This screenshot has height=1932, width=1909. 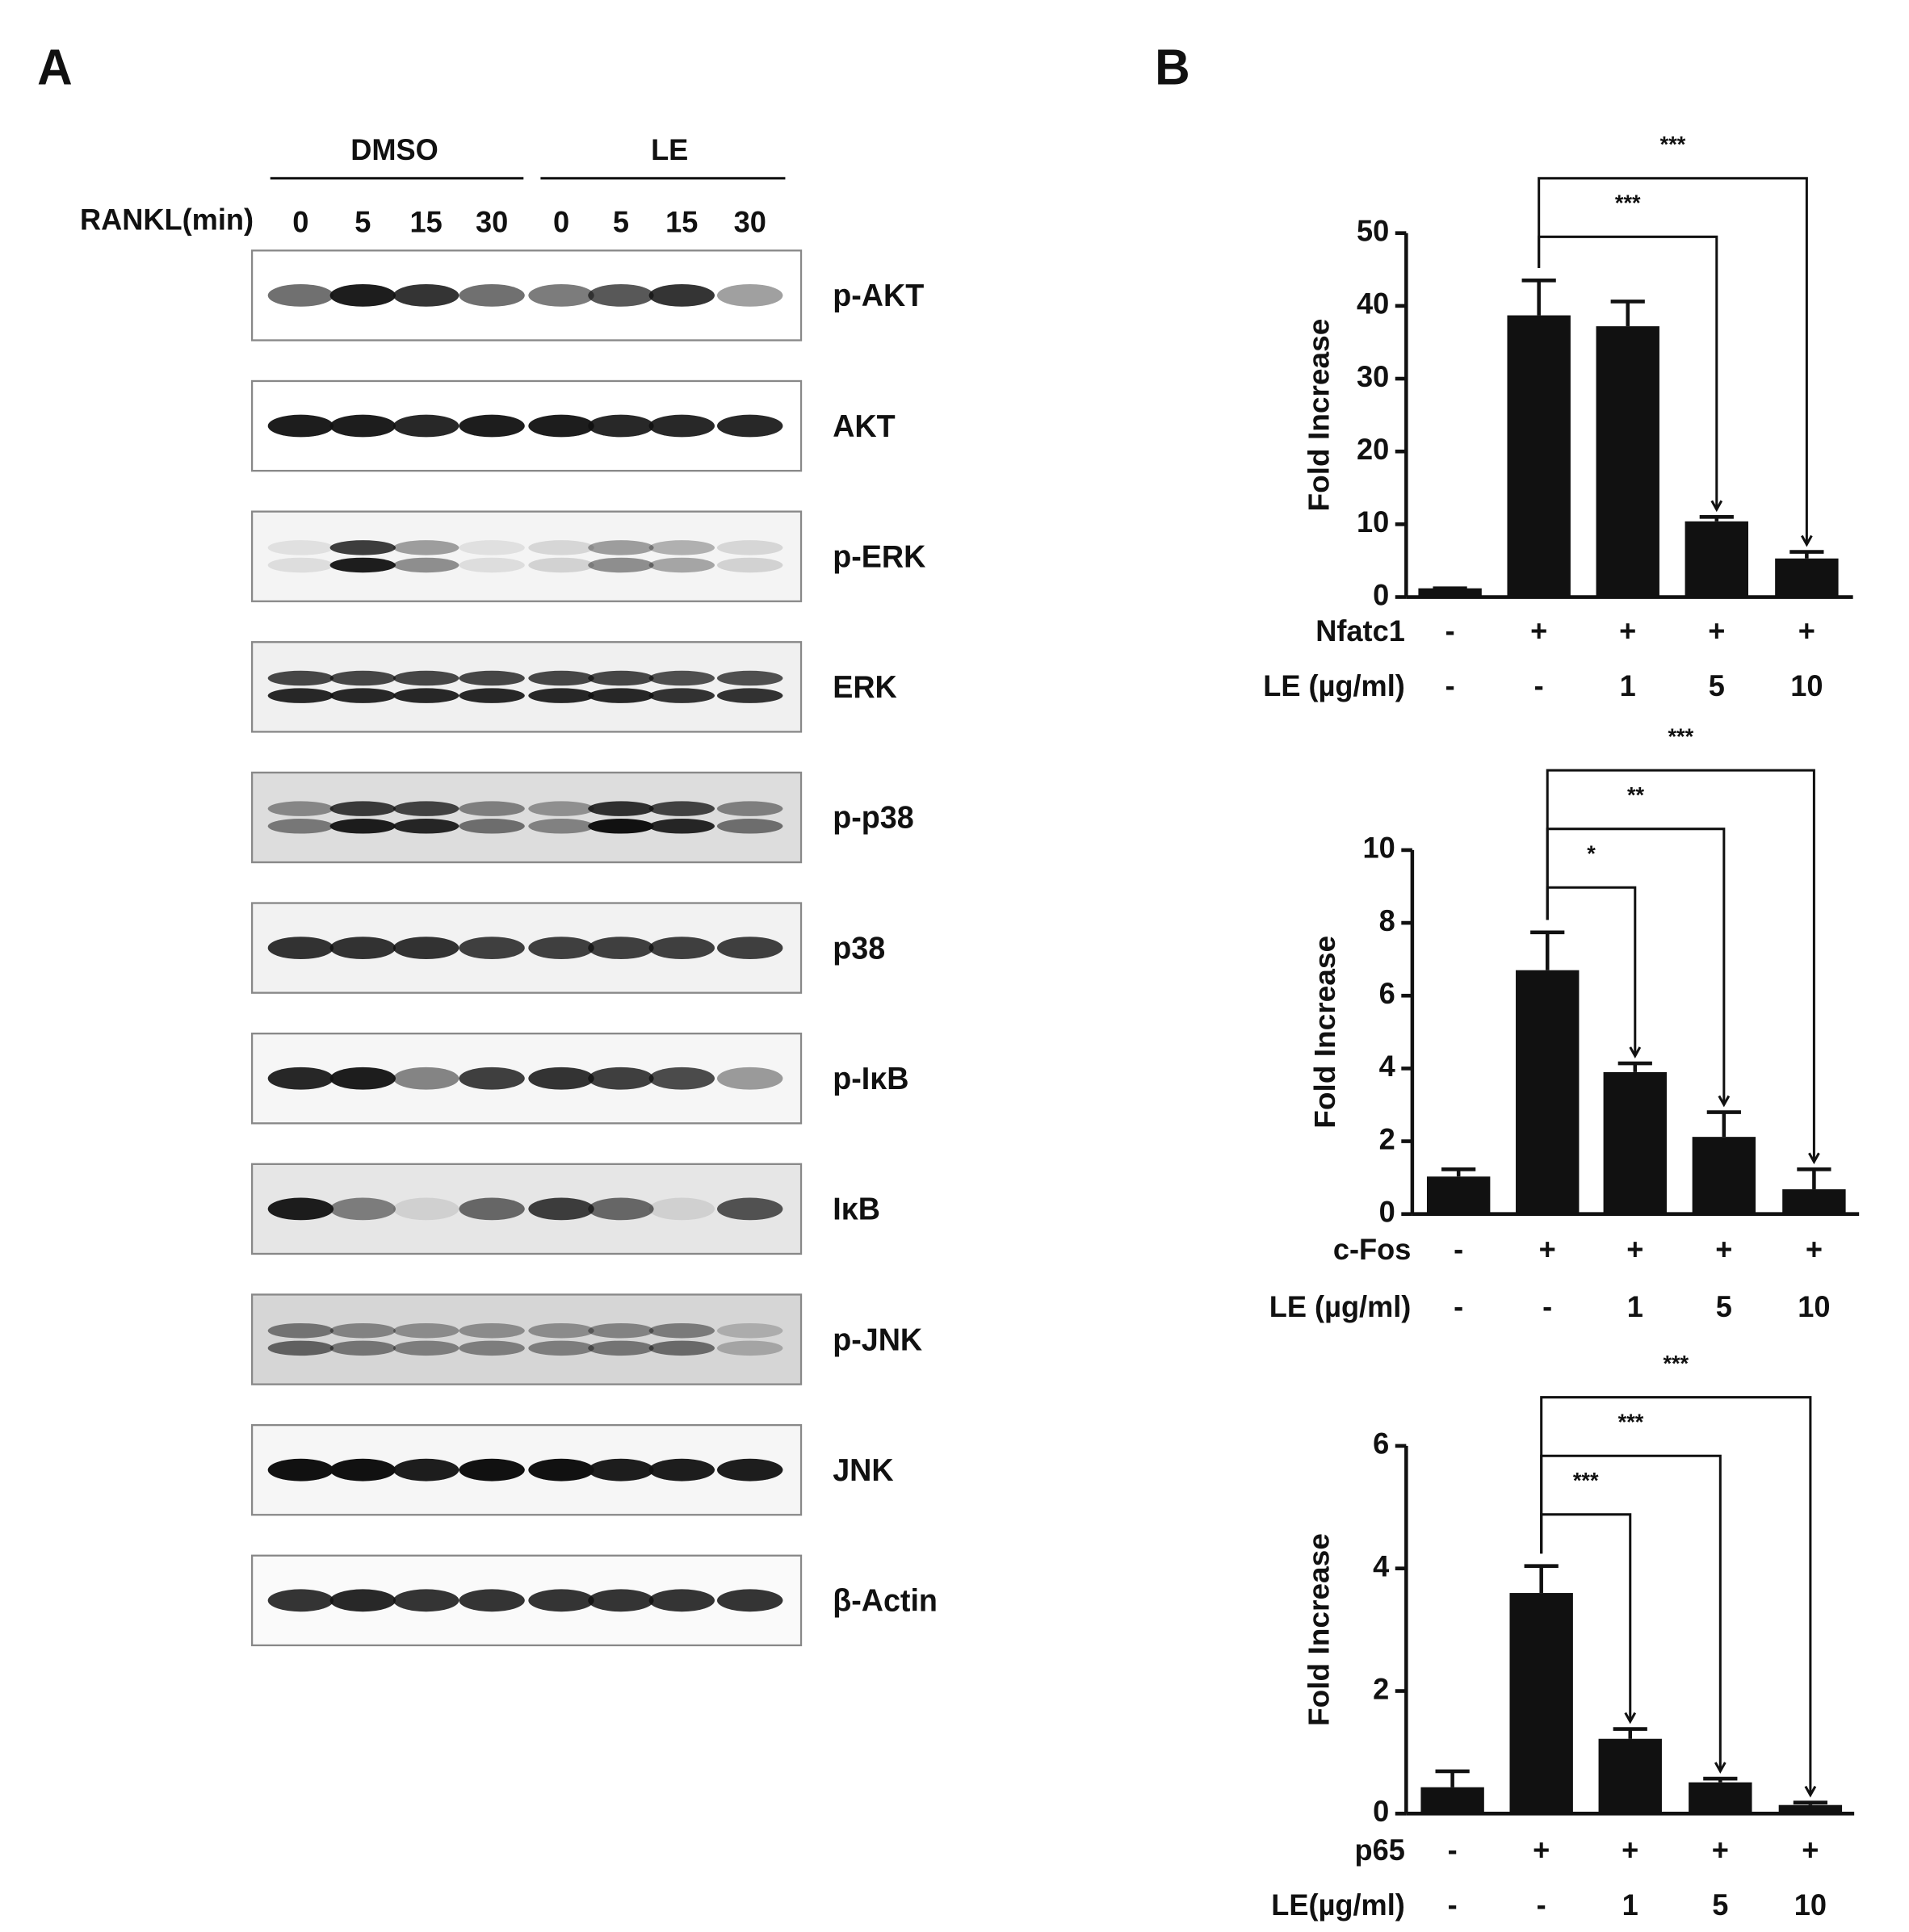 What do you see at coordinates (1381, 594) in the screenshot?
I see `y-tick-label: 0` at bounding box center [1381, 594].